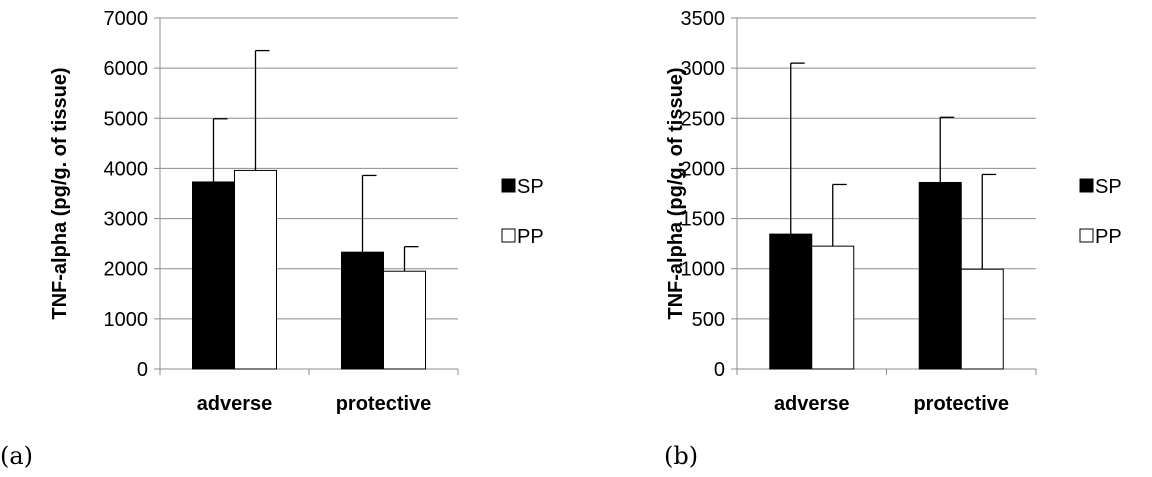 This screenshot has width=1152, height=477. What do you see at coordinates (126, 119) in the screenshot?
I see `y-tick-label: 5000` at bounding box center [126, 119].